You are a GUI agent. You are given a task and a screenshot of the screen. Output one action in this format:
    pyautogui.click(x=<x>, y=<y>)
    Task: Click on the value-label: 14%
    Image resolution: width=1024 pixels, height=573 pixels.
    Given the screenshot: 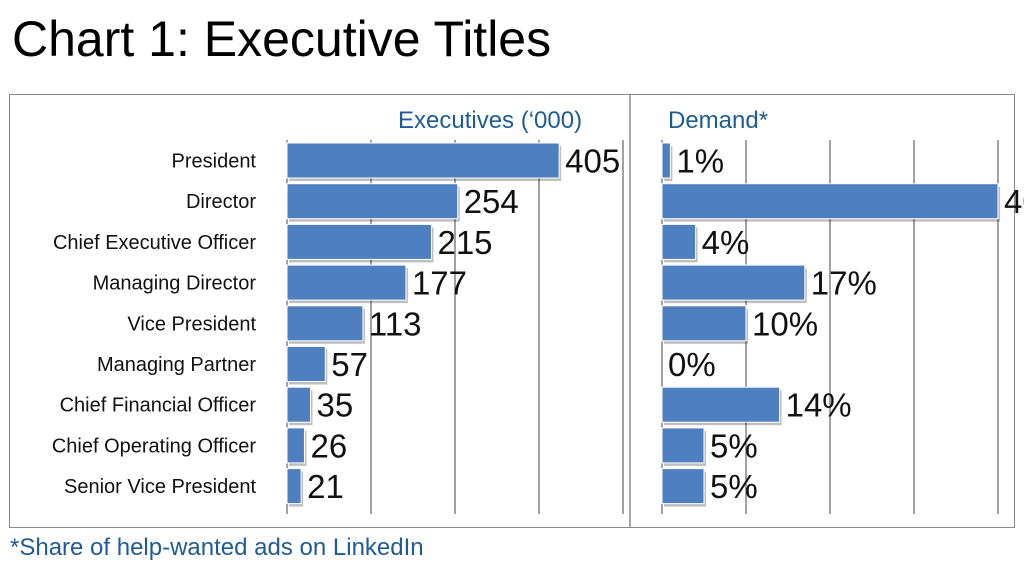 What is the action you would take?
    pyautogui.click(x=819, y=405)
    